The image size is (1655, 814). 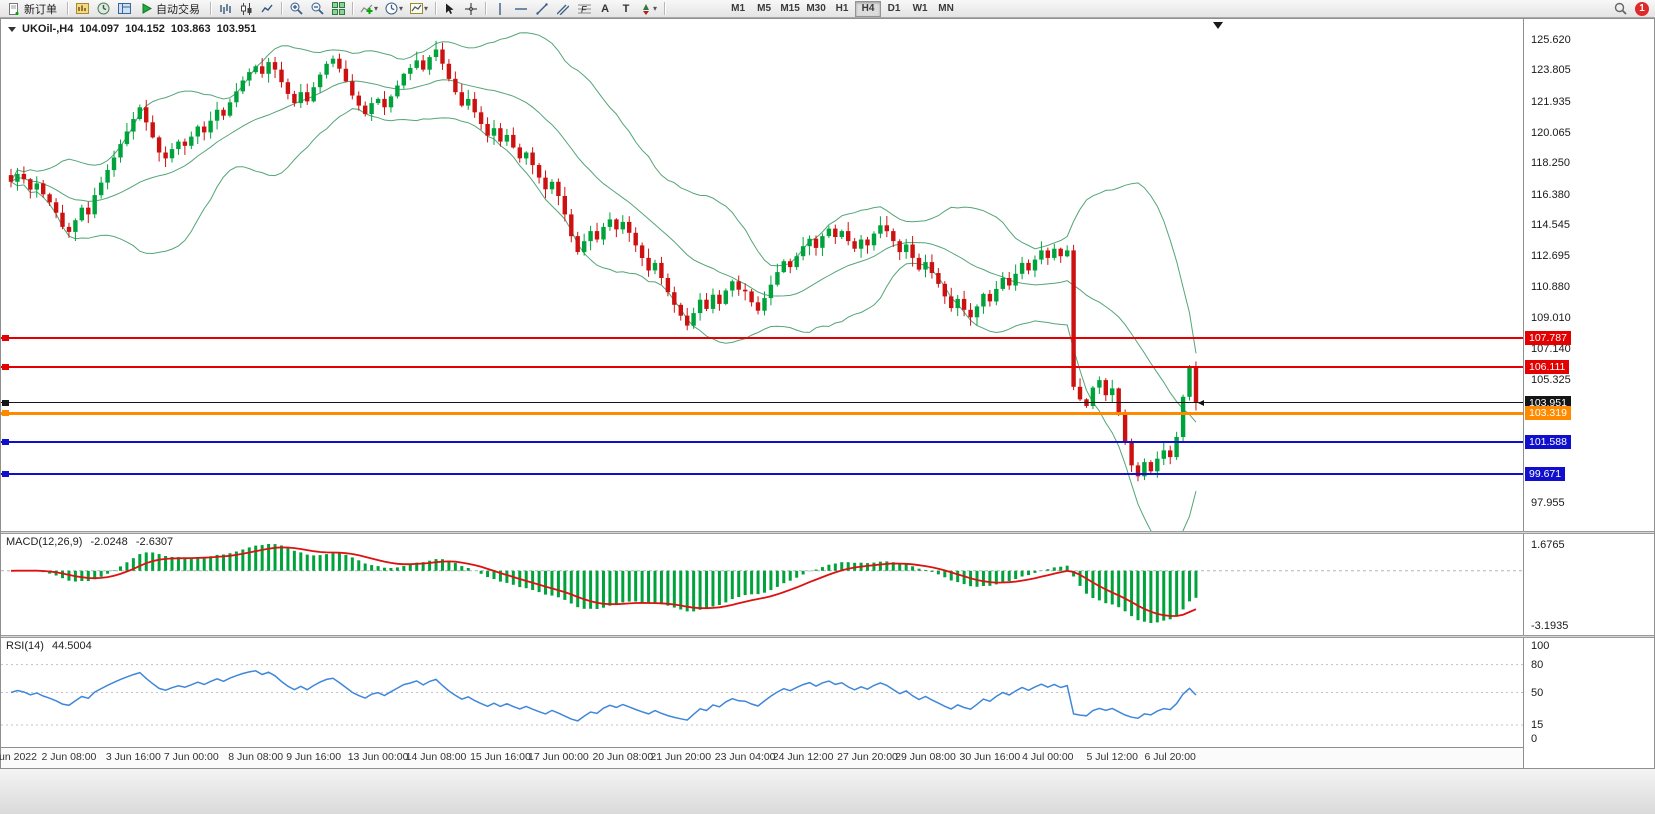 I want to click on timeframe-w1-button: W1, so click(x=920, y=9).